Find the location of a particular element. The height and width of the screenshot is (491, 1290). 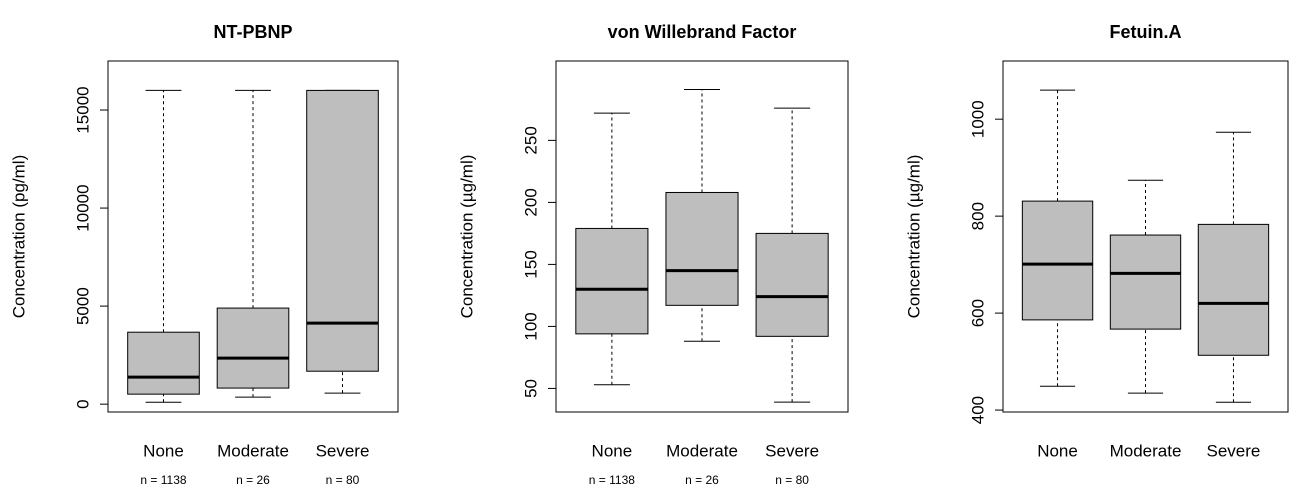

y-tick-label: 250 is located at coordinates (530, 140).